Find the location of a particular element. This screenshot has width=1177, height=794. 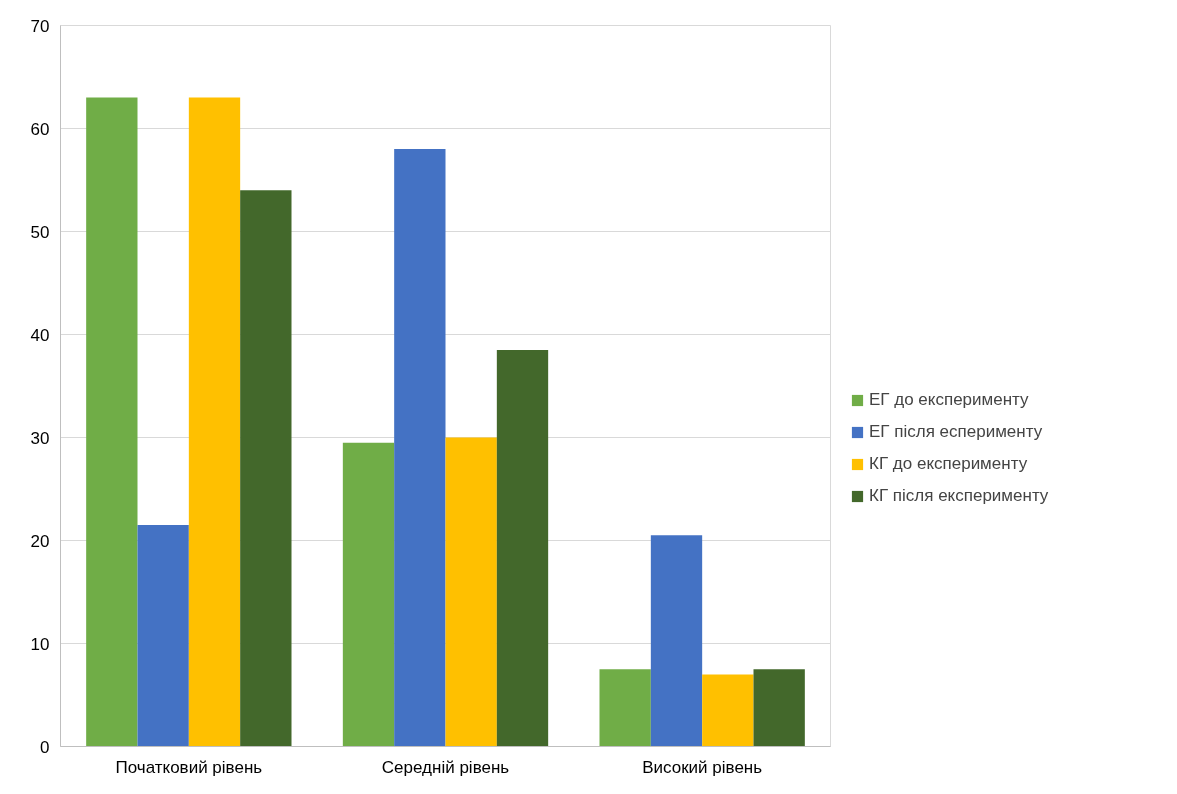

x-tick-label: Високий рівень is located at coordinates (702, 767).